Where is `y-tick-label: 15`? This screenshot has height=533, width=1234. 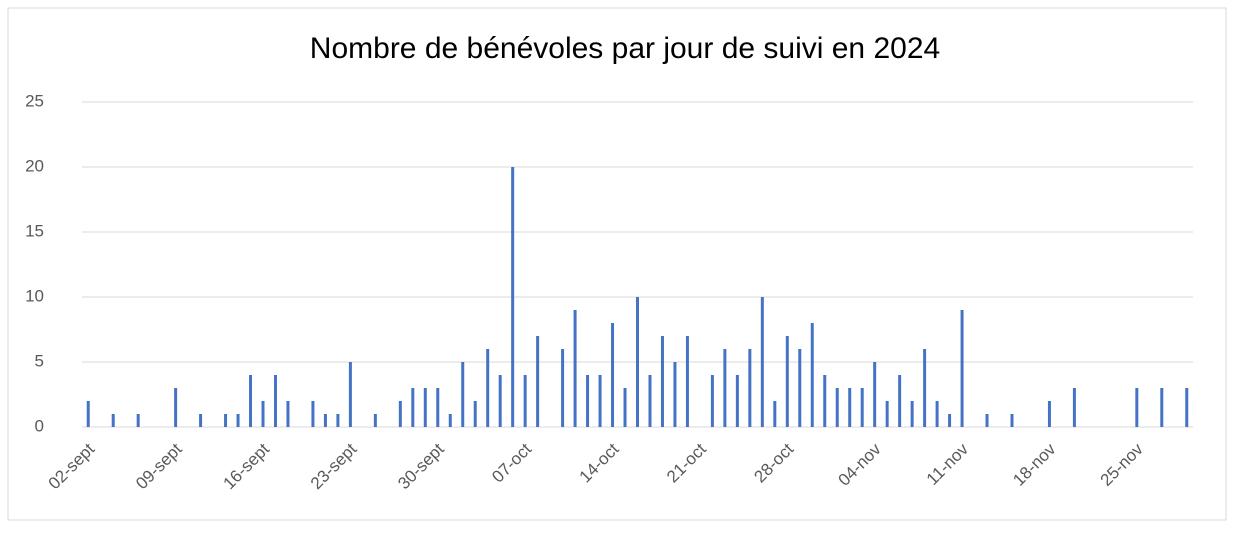
y-tick-label: 15 is located at coordinates (34, 230).